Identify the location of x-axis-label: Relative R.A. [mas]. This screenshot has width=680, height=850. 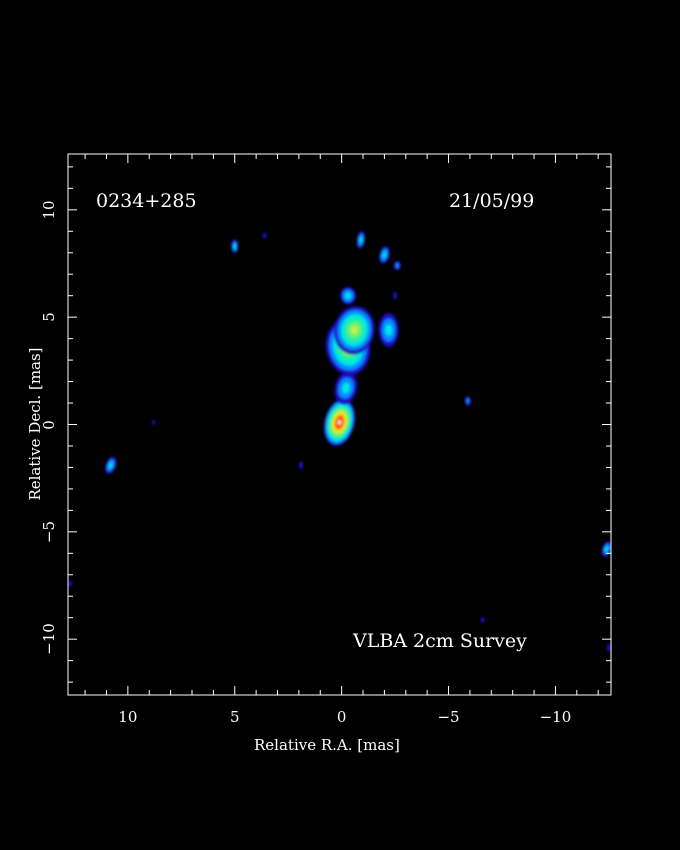
(327, 745).